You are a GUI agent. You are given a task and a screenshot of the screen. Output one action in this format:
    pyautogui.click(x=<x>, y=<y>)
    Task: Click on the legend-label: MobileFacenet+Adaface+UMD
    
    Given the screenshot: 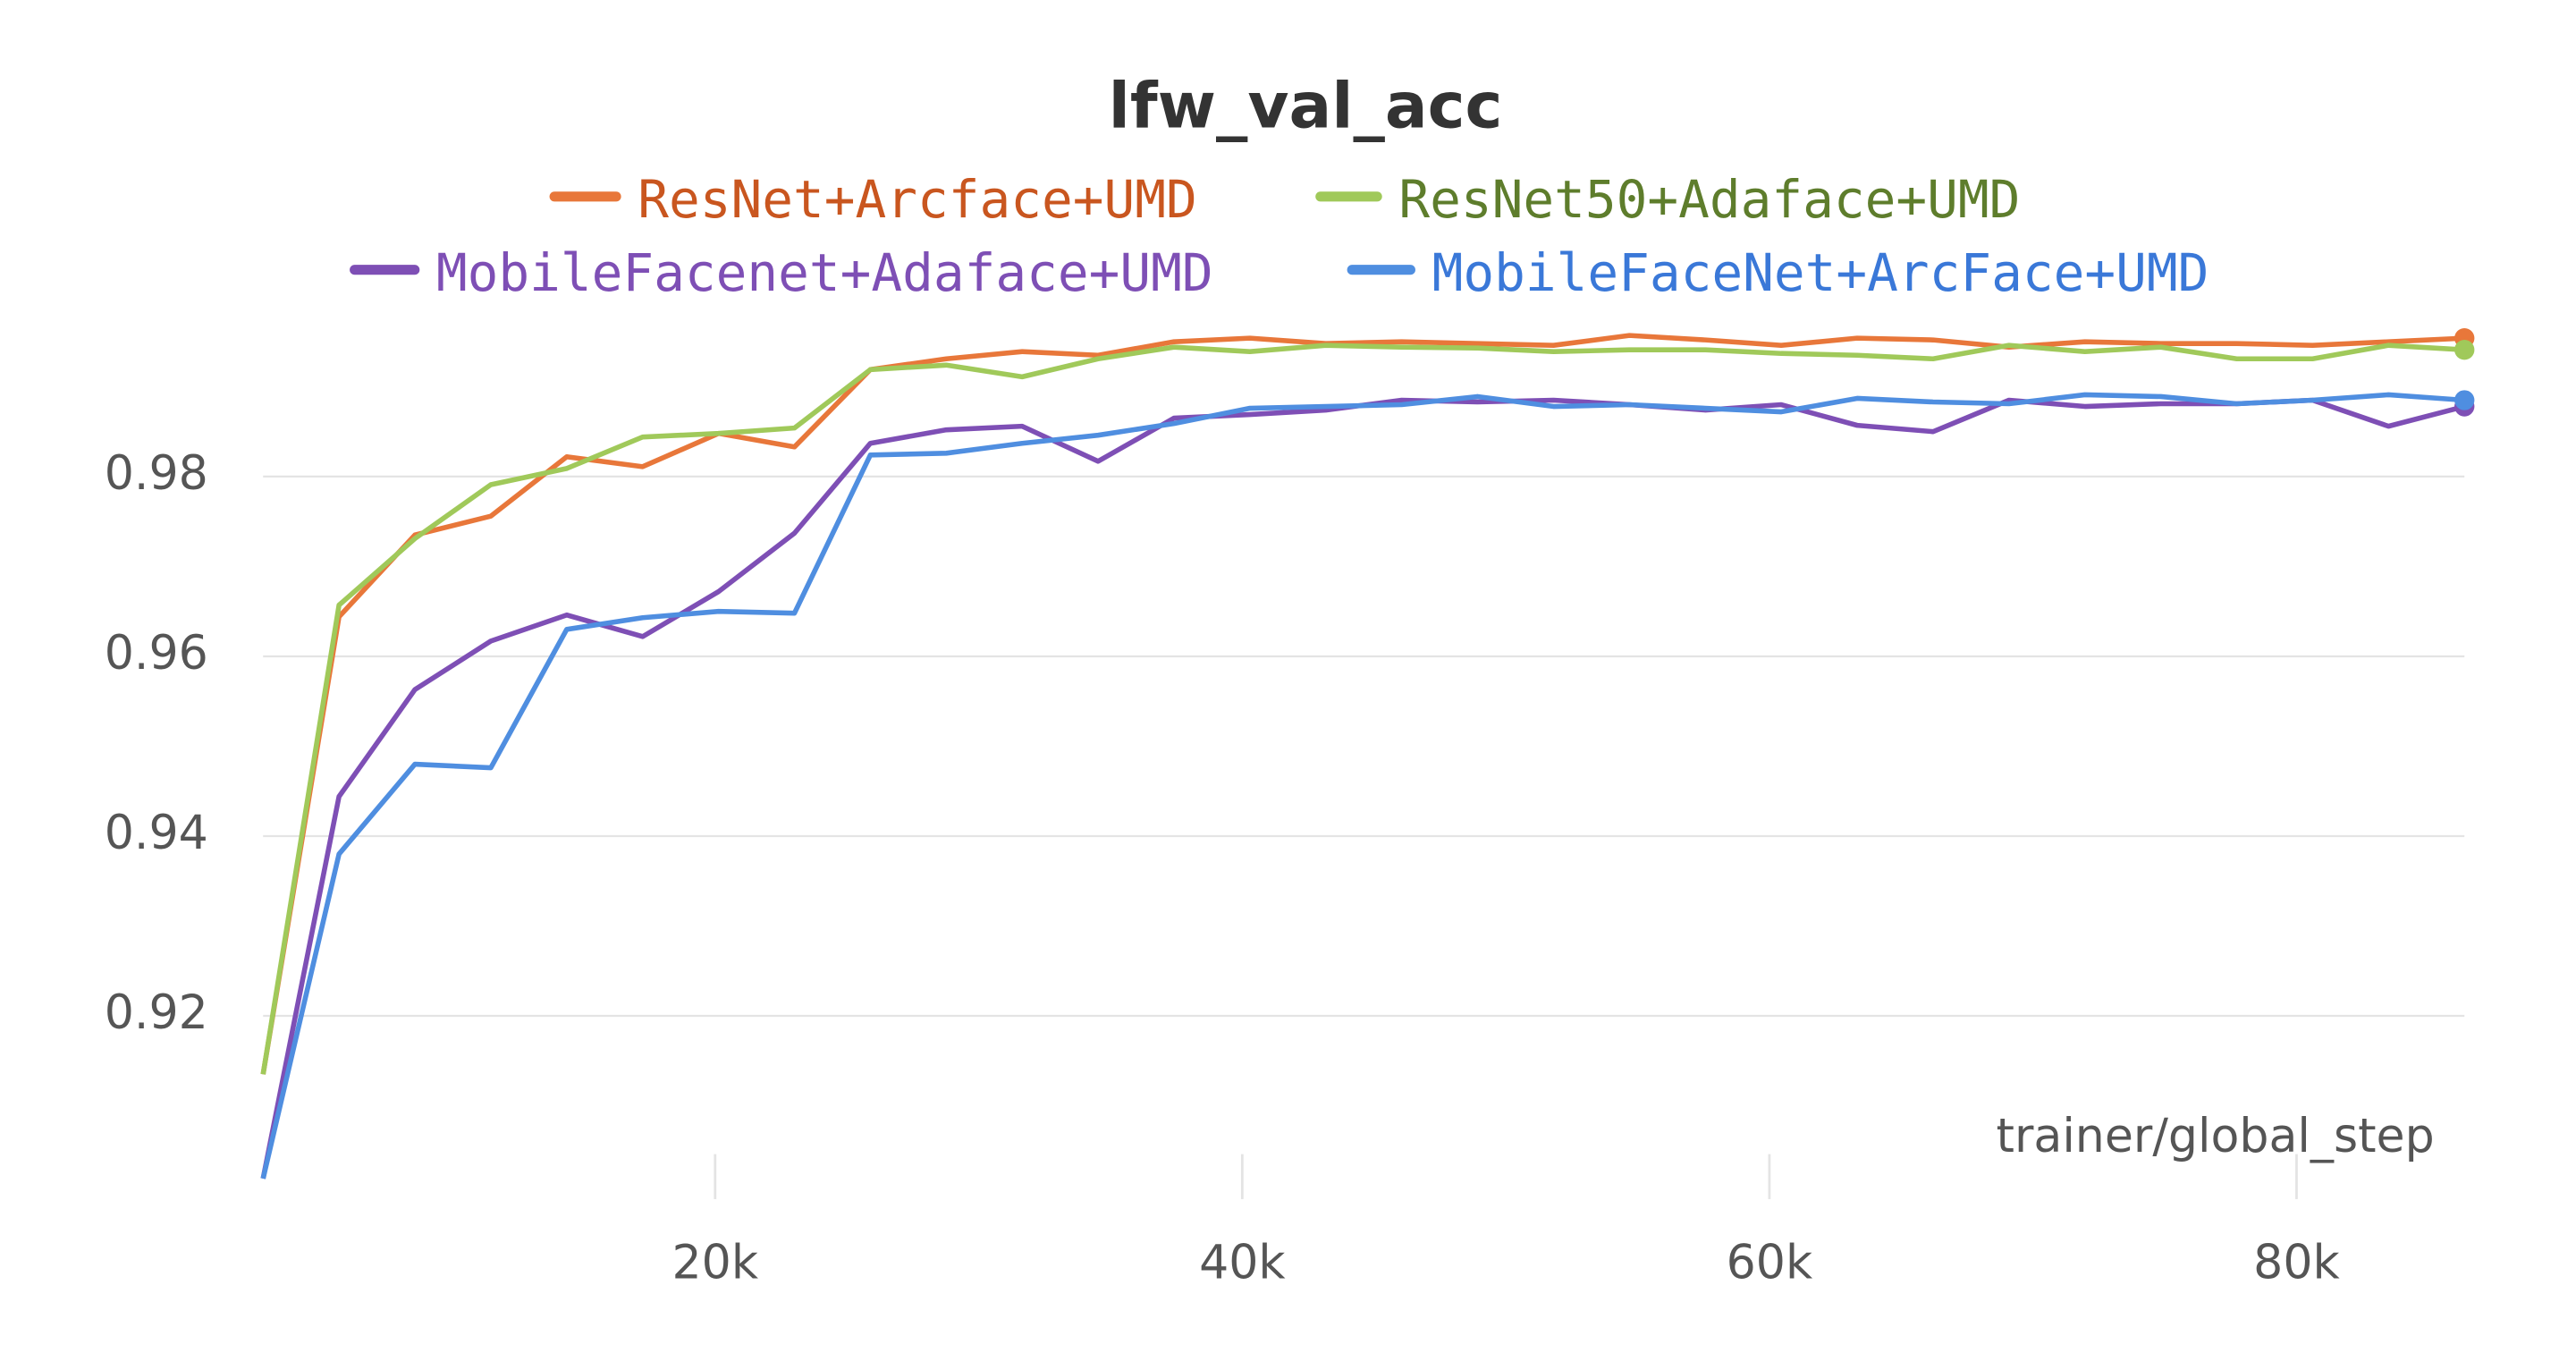 What is the action you would take?
    pyautogui.click(x=824, y=272)
    